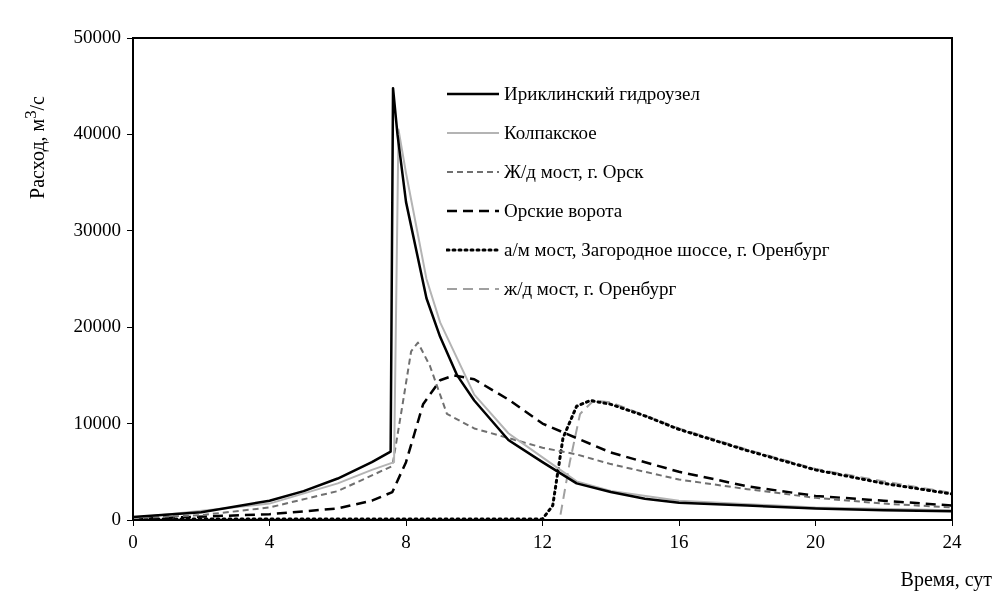 This screenshot has height=597, width=1008. Describe the element at coordinates (269, 542) in the screenshot. I see `x-tick-label: 4` at that location.